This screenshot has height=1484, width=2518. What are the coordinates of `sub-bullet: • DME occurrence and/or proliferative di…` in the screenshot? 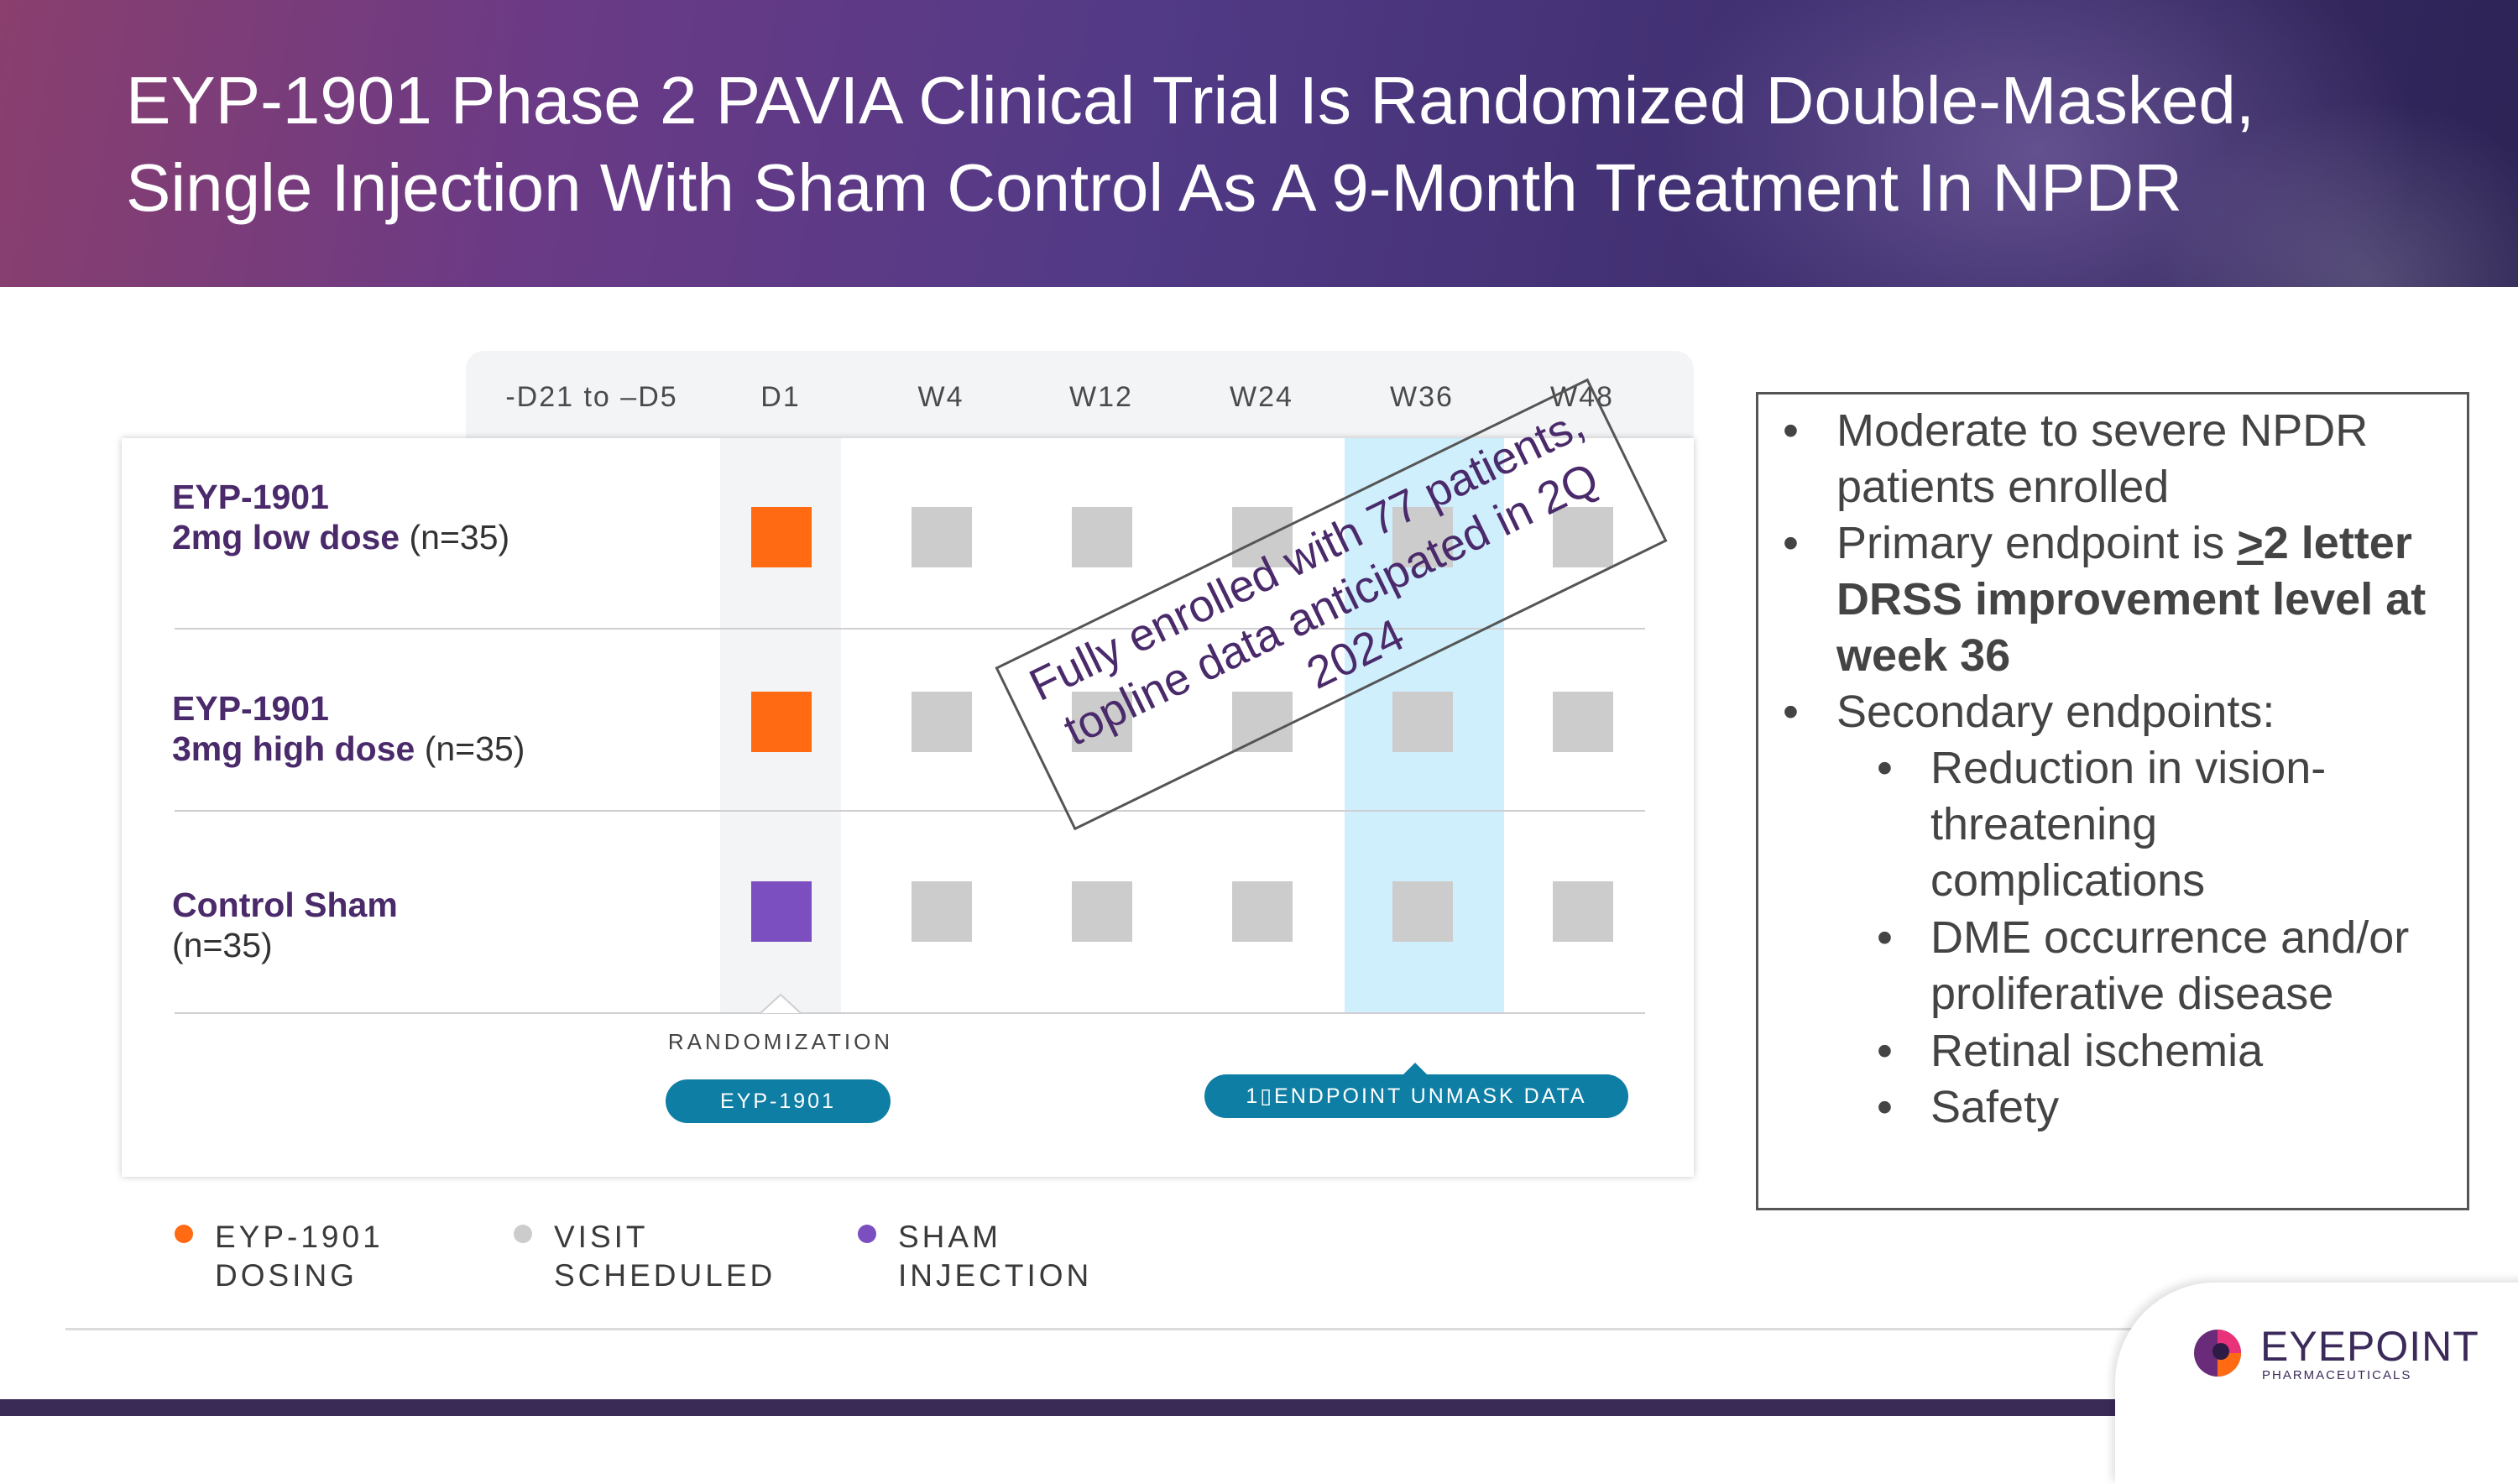 It's located at (2168, 966).